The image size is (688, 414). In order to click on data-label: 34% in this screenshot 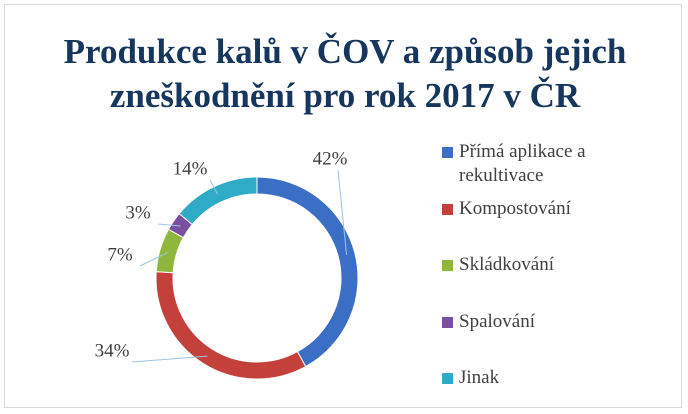, I will do `click(112, 350)`.